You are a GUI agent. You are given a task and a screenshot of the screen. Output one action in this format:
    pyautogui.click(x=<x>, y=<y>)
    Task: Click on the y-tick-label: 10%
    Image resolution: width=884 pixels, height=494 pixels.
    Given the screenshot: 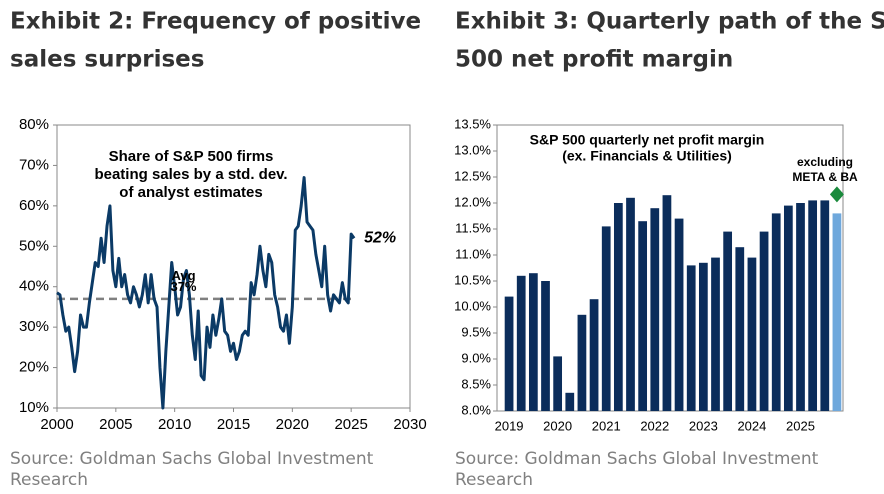 What is the action you would take?
    pyautogui.click(x=34, y=407)
    